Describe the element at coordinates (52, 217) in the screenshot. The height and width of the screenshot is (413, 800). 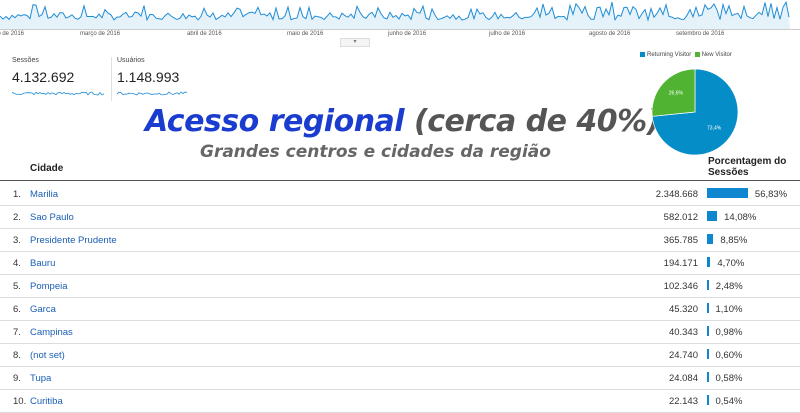
I see `city-link: Sao Paulo` at that location.